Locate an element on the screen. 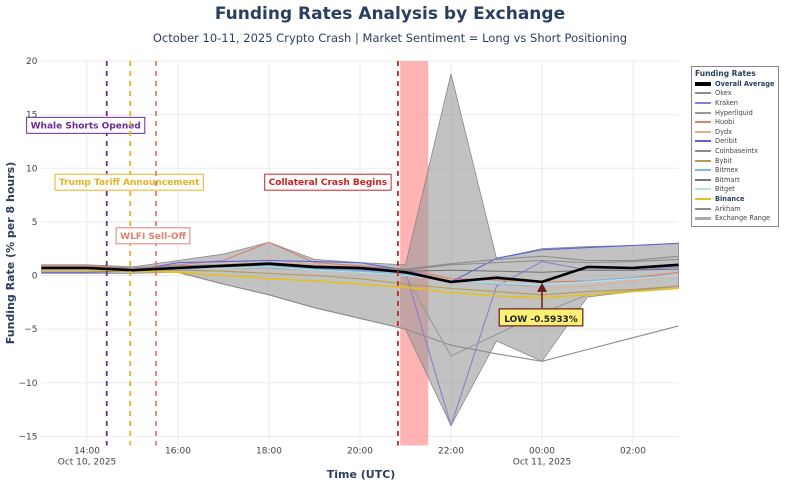 The width and height of the screenshot is (810, 490). event-label: WLFI Sell-Off is located at coordinates (153, 237).